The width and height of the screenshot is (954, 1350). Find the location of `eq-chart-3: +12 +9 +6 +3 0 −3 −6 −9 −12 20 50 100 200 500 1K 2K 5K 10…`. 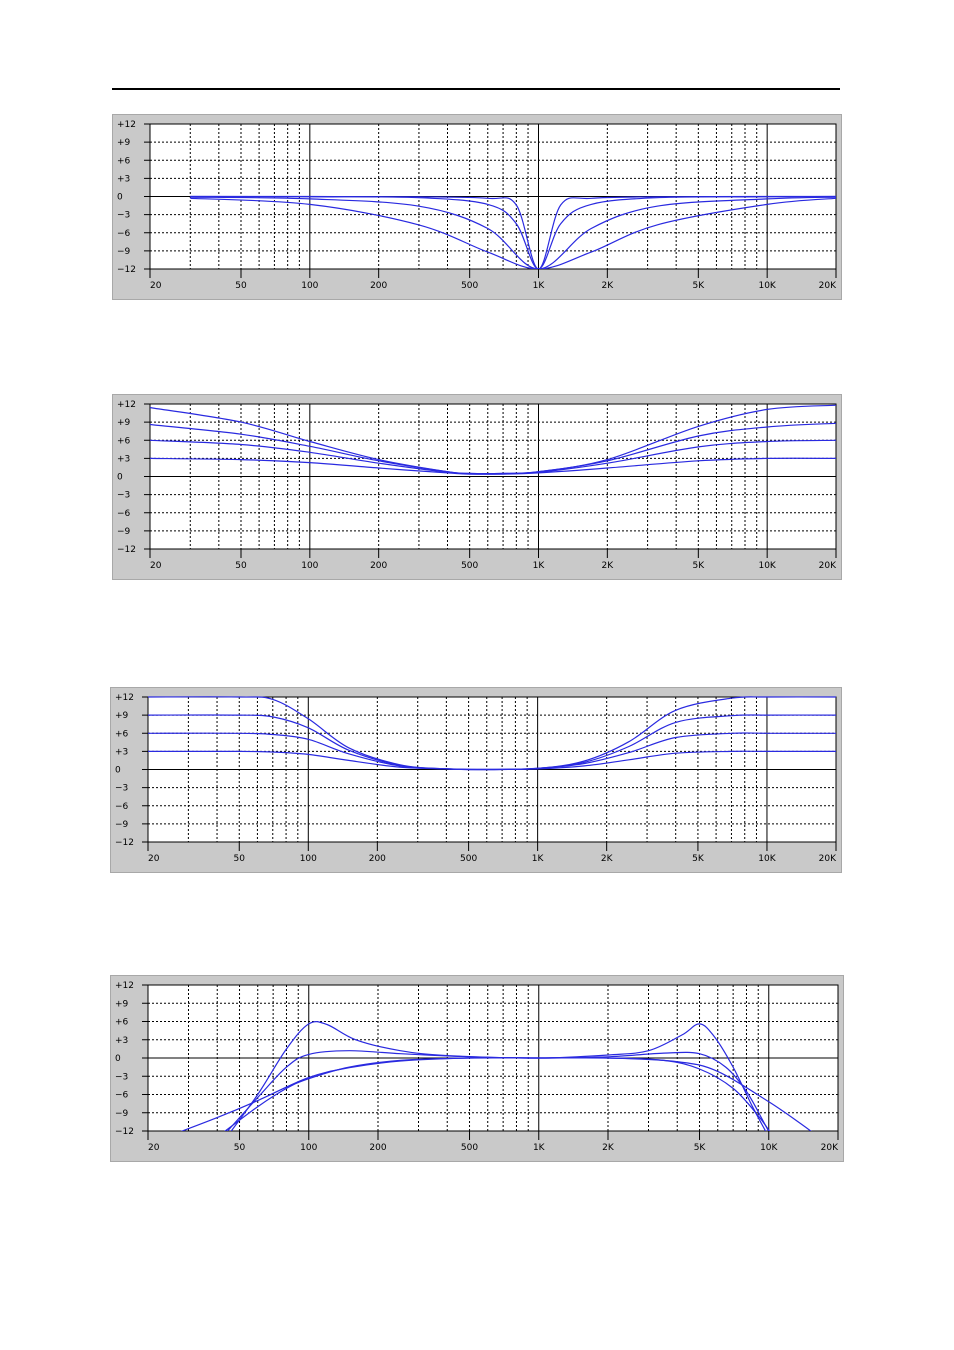

eq-chart-3: +12 +9 +6 +3 0 −3 −6 −9 −12 20 50 100 200 500 1K 2K 5K 10… is located at coordinates (476, 780).